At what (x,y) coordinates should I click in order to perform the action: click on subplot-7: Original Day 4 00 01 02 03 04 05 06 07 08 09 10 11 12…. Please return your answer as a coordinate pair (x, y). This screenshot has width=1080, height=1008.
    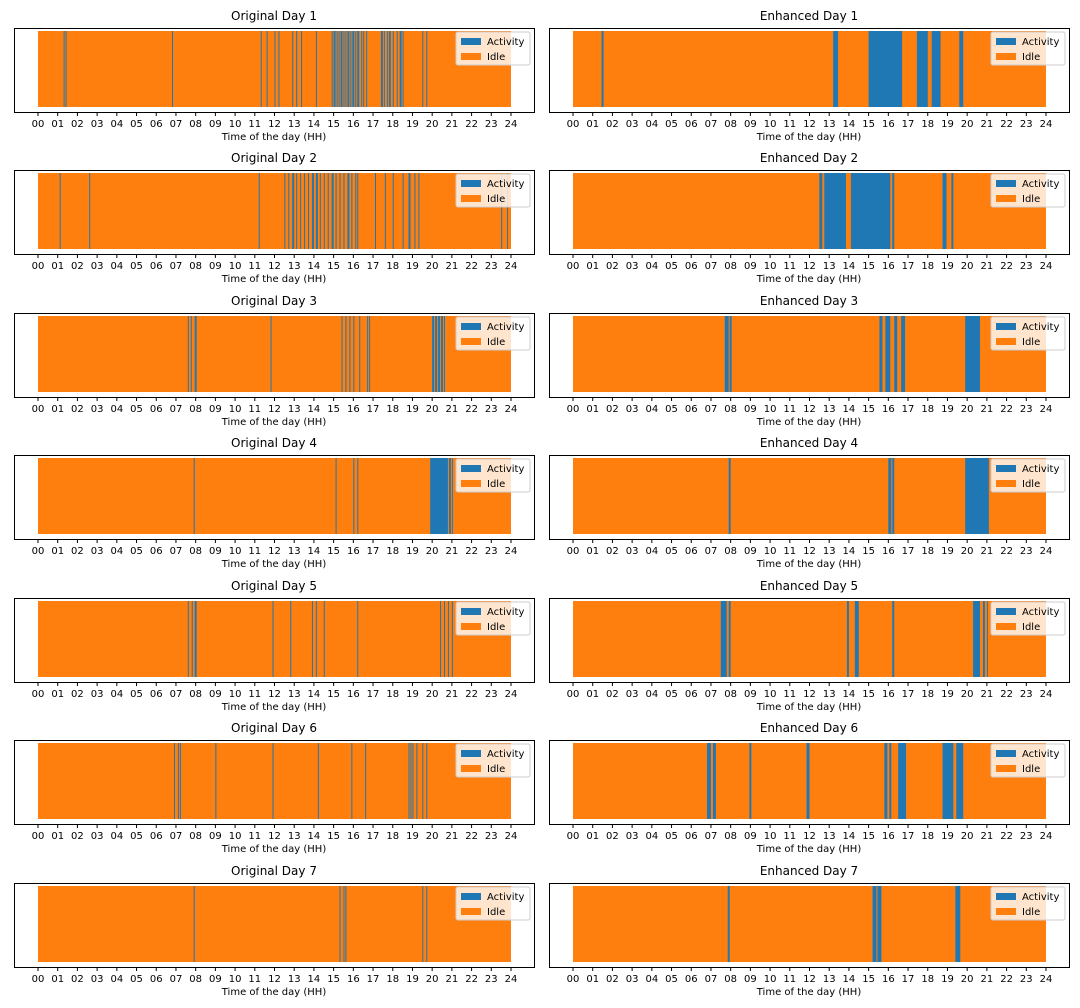
    Looking at the image, I should click on (274, 503).